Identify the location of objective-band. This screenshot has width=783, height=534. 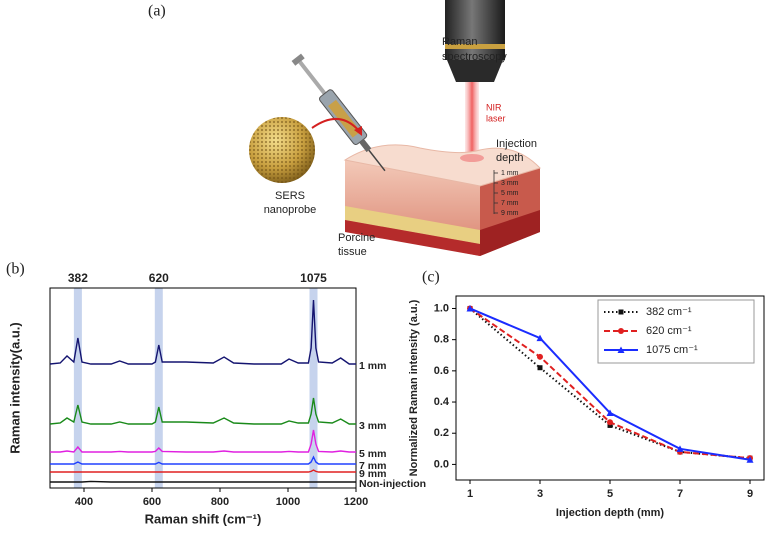
(475, 46).